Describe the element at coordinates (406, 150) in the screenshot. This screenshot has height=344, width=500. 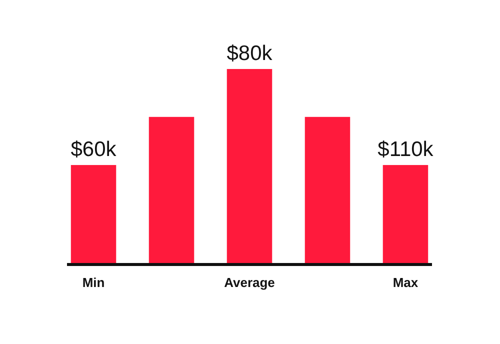
I see `annotation: $110k` at that location.